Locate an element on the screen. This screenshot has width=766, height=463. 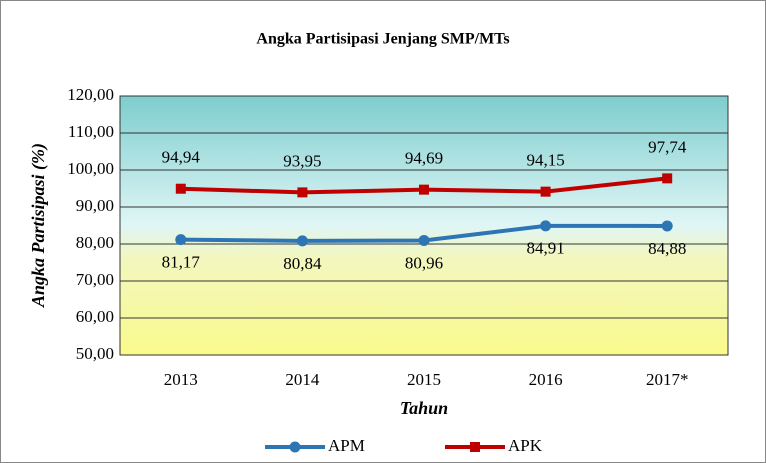
x-tick-label: 2017* is located at coordinates (667, 379).